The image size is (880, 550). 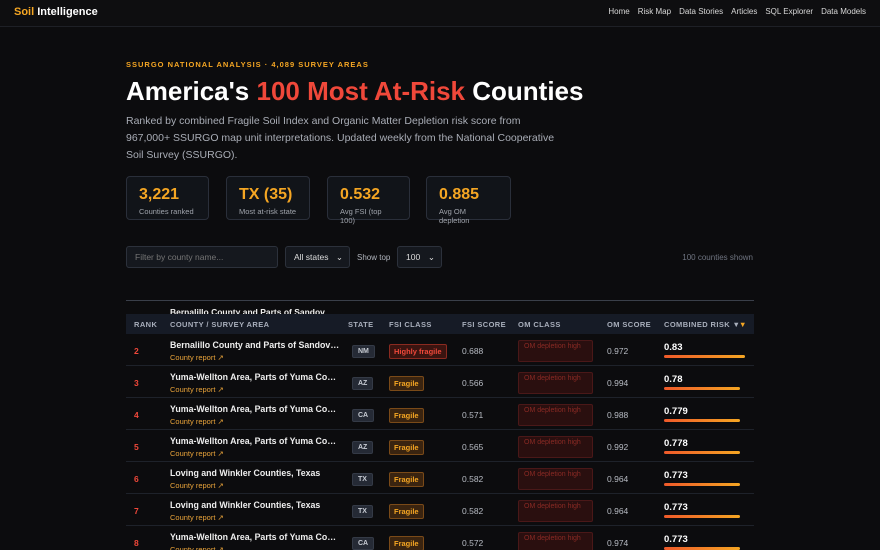 What do you see at coordinates (247, 312) in the screenshot?
I see `scrolled-row: Bernalillo County and Parts of Sandov` at bounding box center [247, 312].